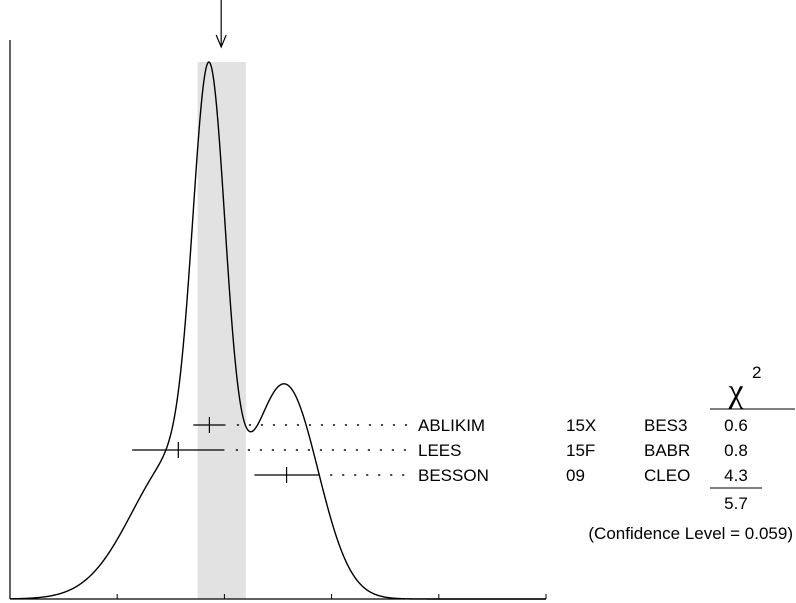 Image resolution: width=796 pixels, height=603 pixels. I want to click on average-arrow-head, so click(221, 41).